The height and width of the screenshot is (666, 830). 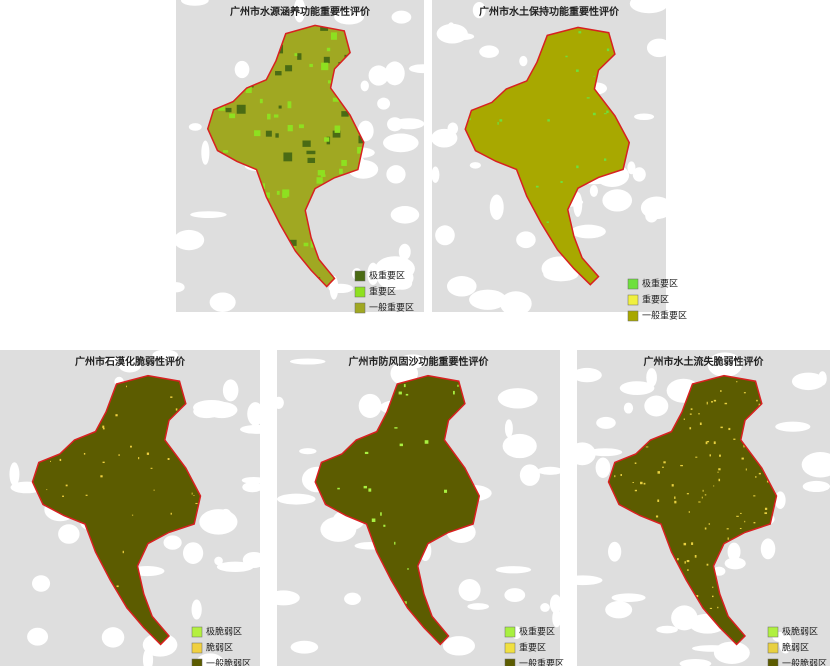 I want to click on legend-label: 重要区, so click(x=382, y=292).